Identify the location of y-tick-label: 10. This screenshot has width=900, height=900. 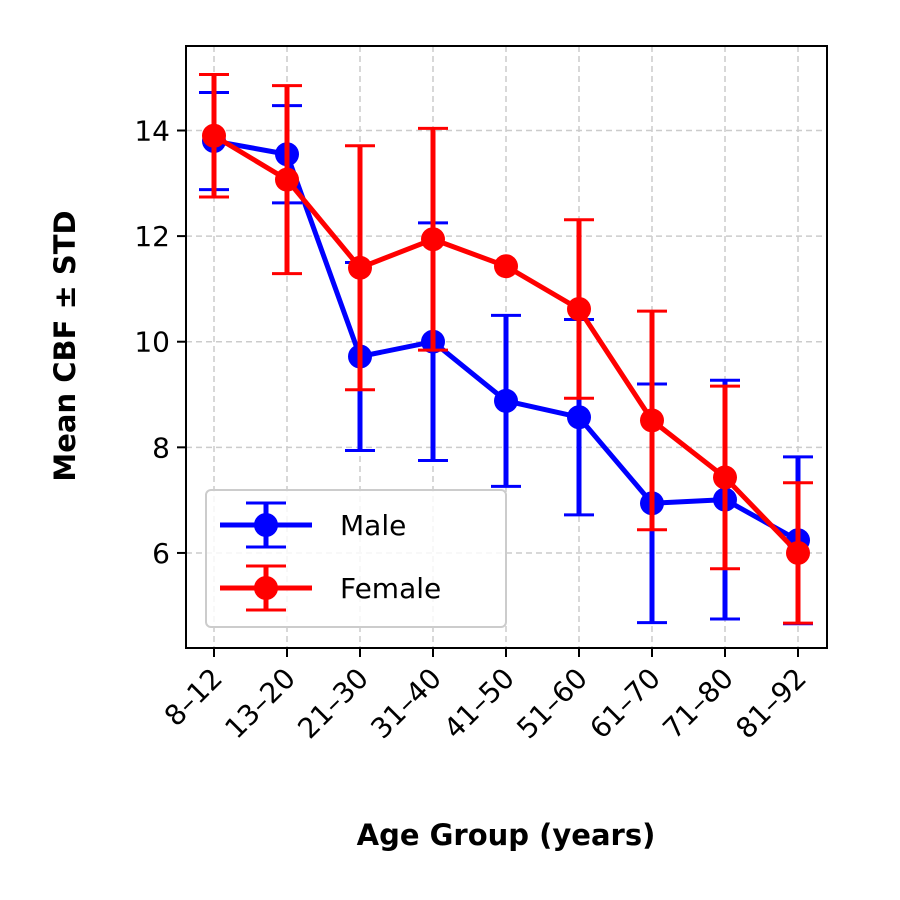
(152, 342).